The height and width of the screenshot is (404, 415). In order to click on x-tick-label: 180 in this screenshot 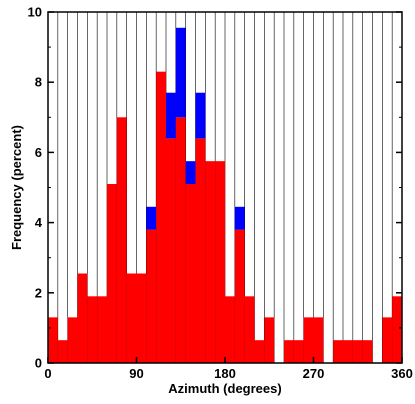, I will do `click(225, 373)`.